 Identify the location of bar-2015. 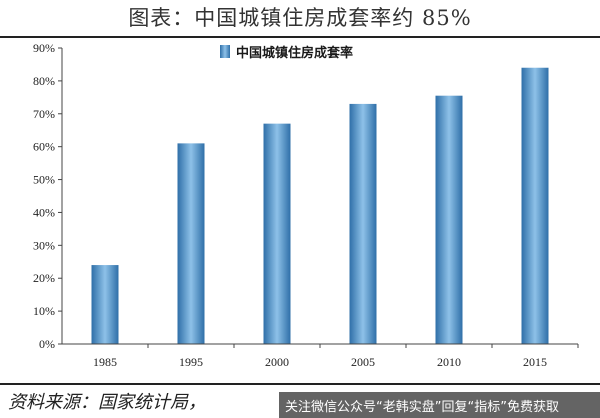
(535, 205).